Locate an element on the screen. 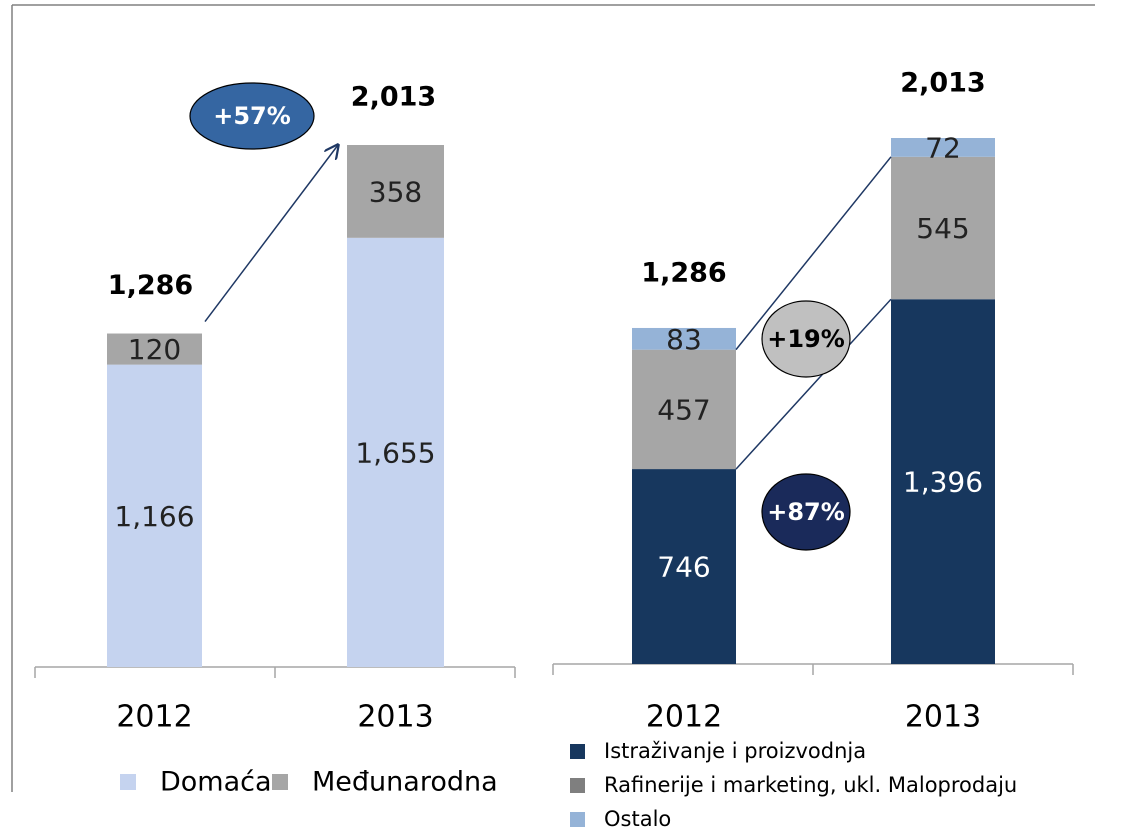 This screenshot has height=834, width=1121. value-label: 1,655 is located at coordinates (395, 452).